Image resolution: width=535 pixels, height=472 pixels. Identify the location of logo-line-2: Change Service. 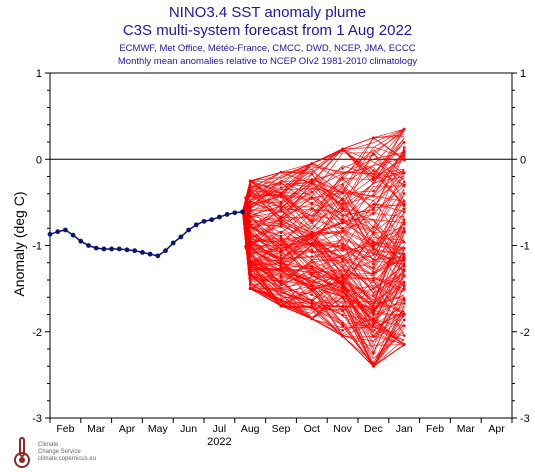
(59, 452).